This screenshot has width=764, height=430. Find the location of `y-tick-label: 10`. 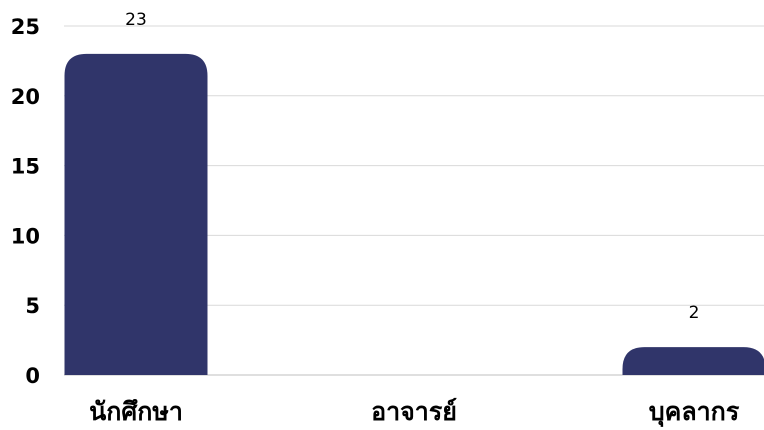

y-tick-label: 10 is located at coordinates (25, 236).